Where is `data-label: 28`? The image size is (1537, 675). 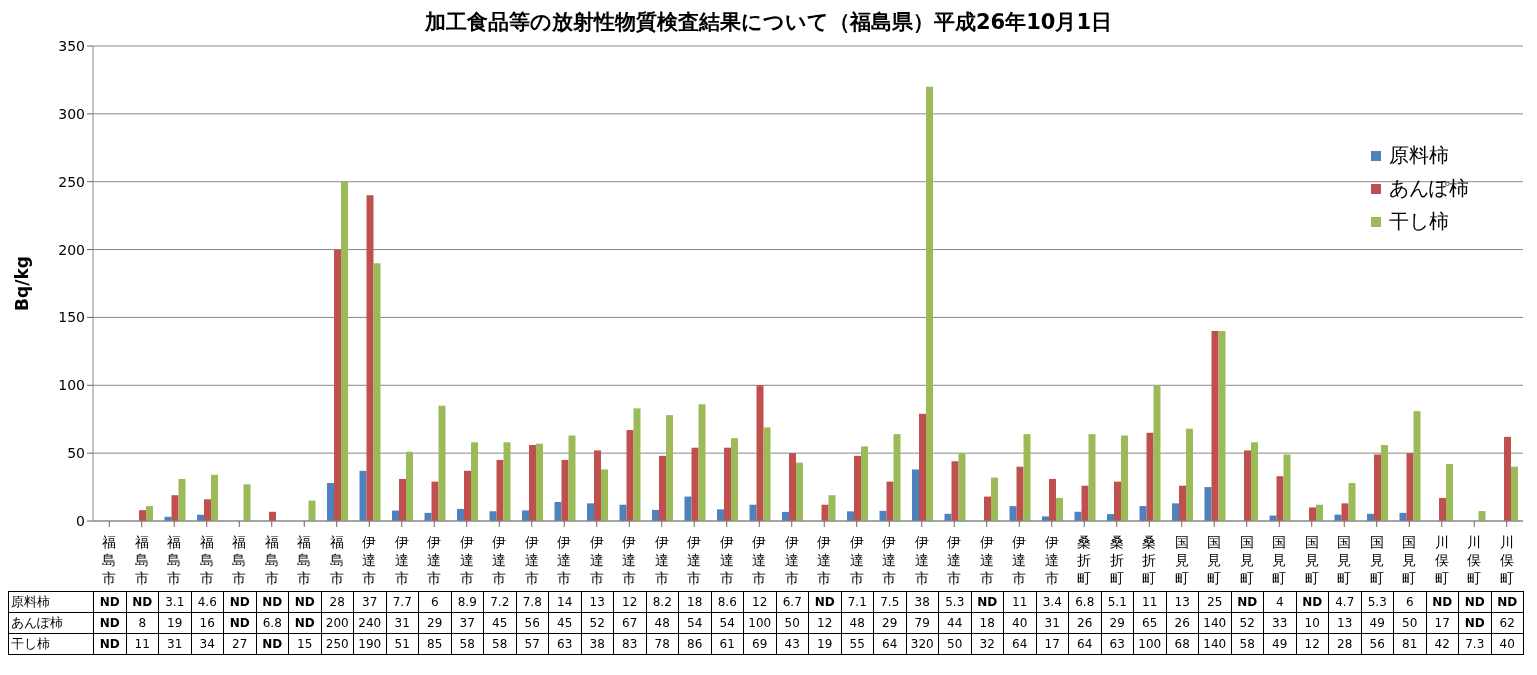 data-label: 28 is located at coordinates (1344, 644).